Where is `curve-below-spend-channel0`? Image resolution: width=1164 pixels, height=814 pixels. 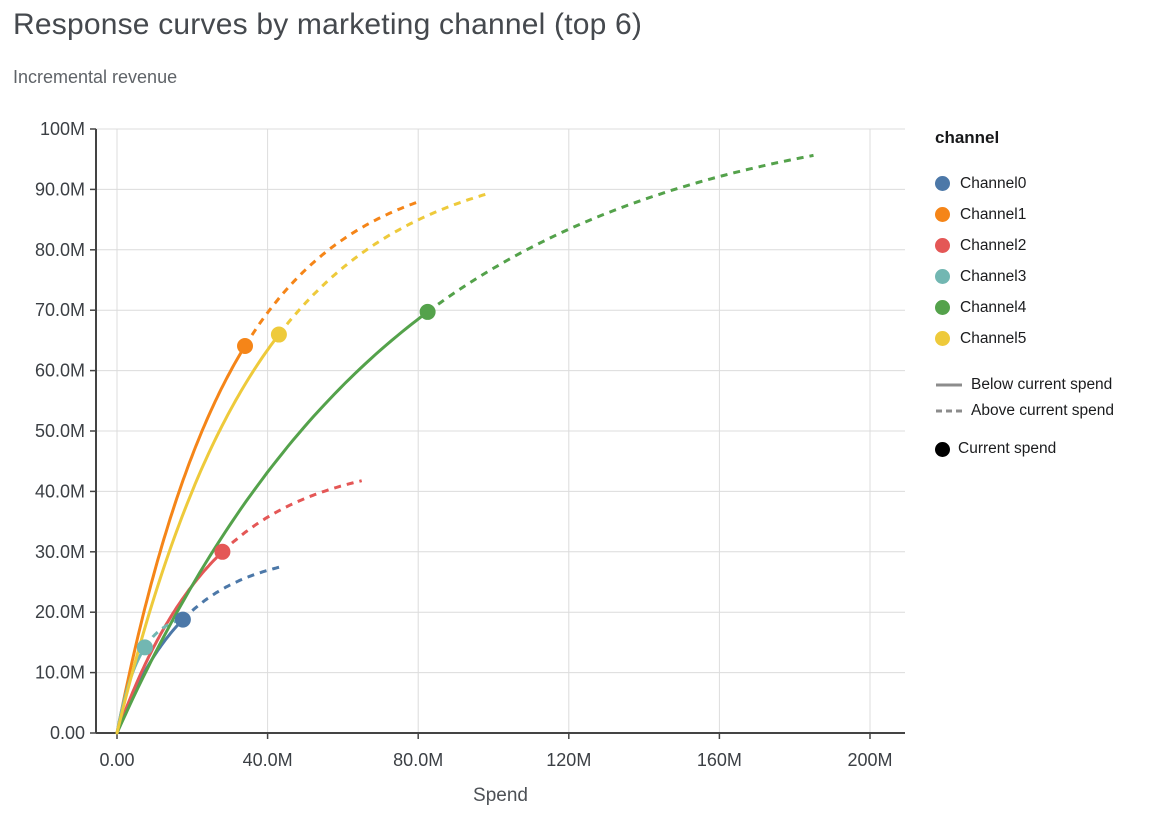
curve-below-spend-channel0 is located at coordinates (150, 676).